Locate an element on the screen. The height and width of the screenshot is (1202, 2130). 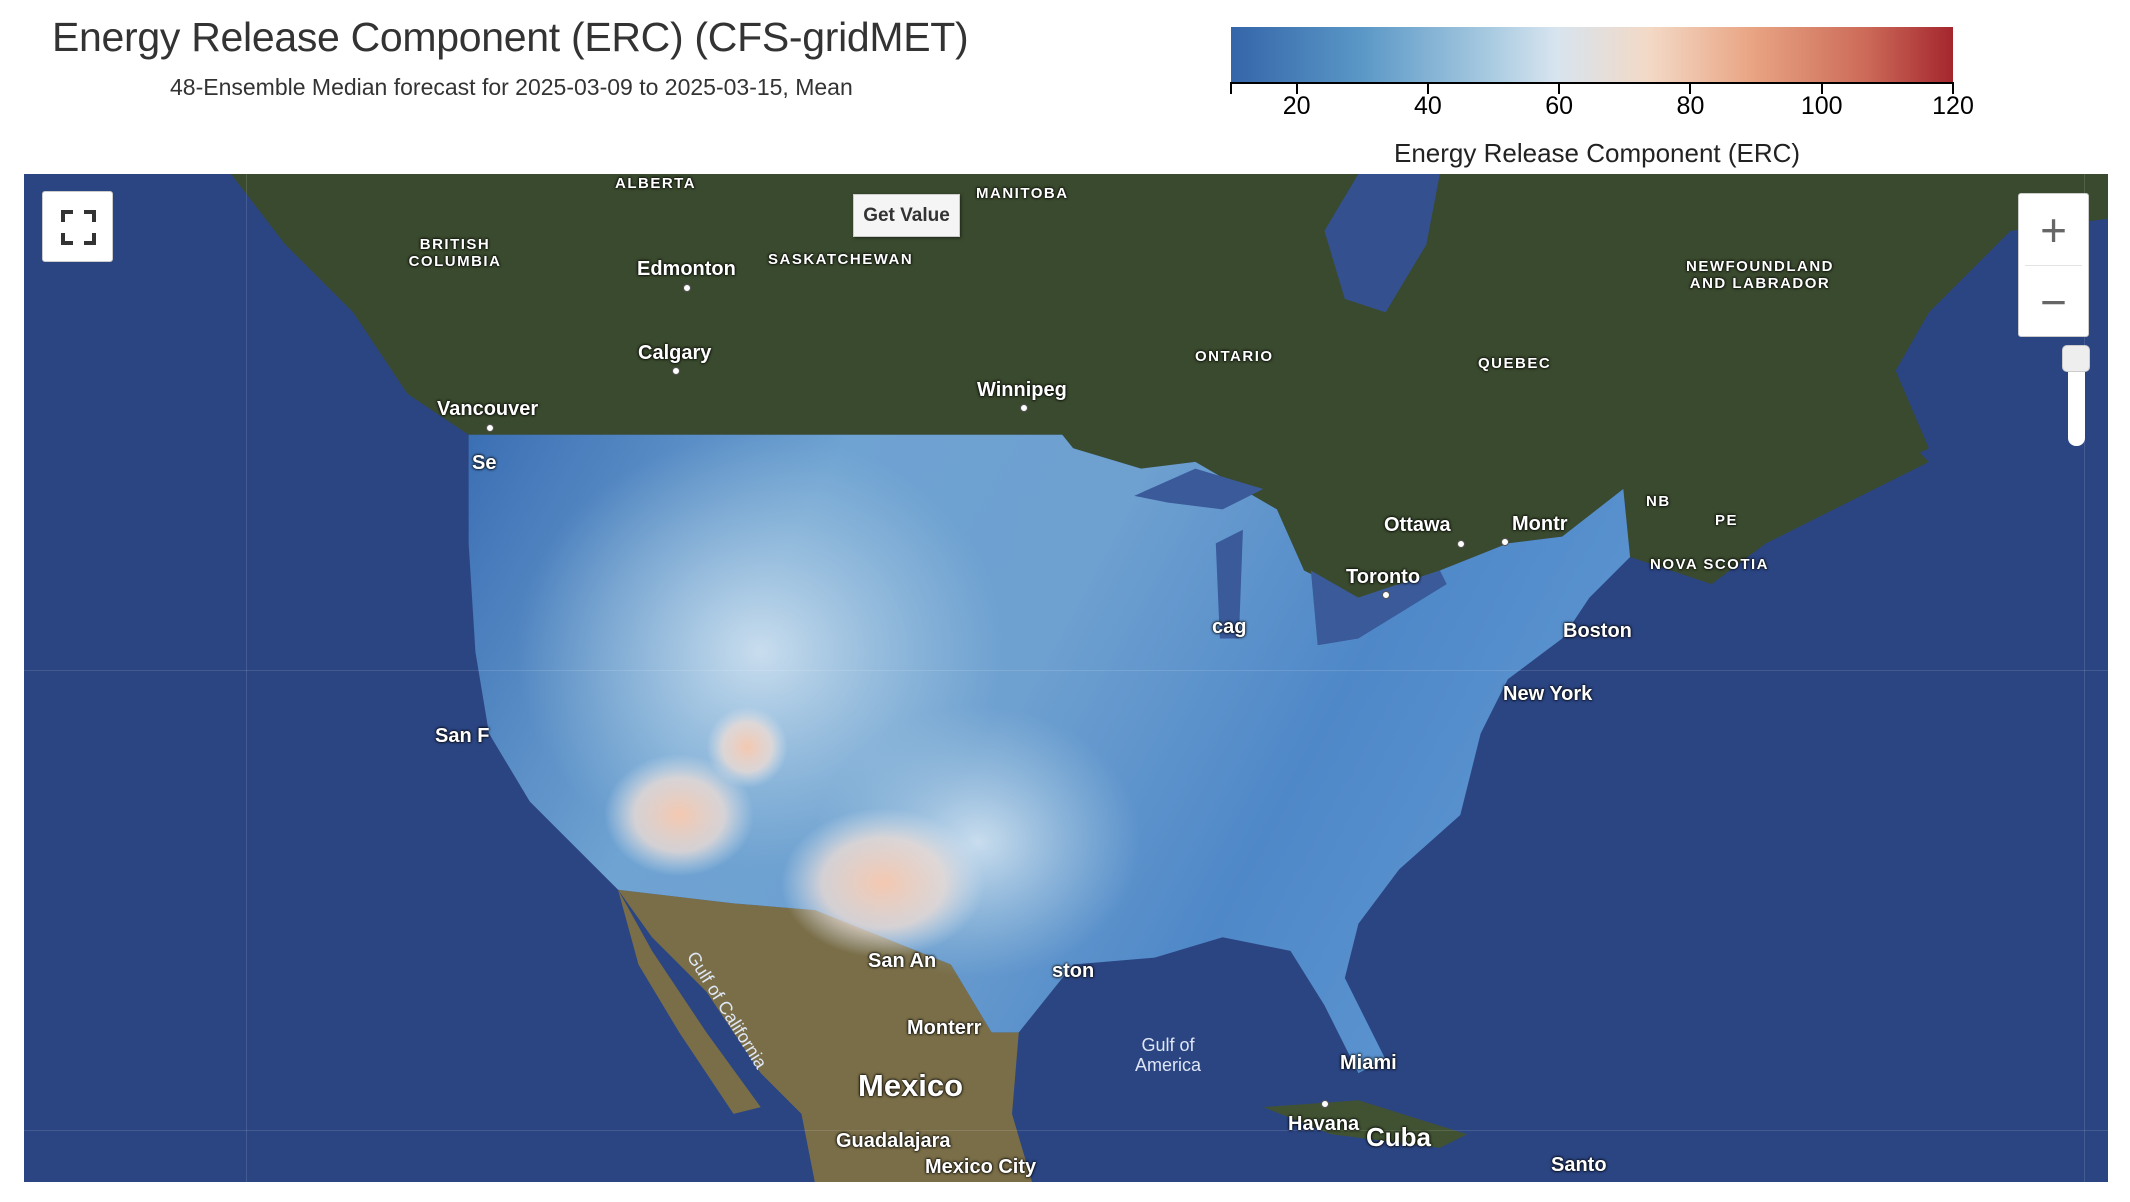
legend-tick-label: 20 is located at coordinates (1296, 106).